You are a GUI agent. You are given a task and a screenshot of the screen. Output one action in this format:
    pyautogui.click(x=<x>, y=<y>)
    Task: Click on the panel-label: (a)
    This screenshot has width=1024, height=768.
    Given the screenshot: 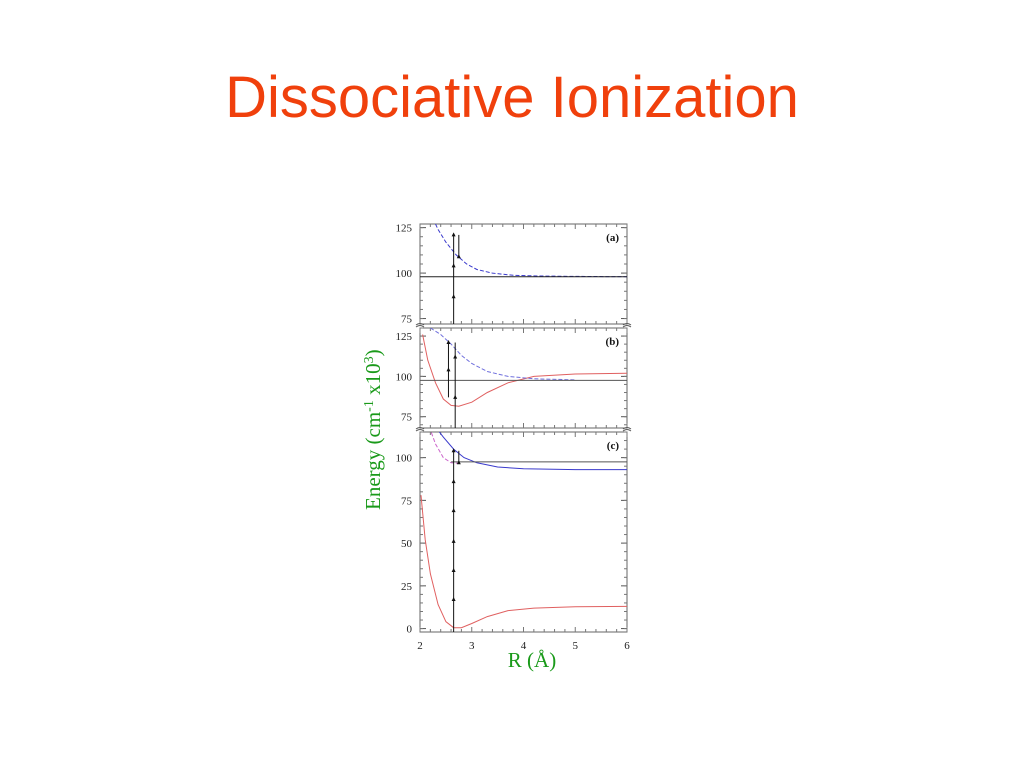 What is the action you would take?
    pyautogui.click(x=612, y=238)
    